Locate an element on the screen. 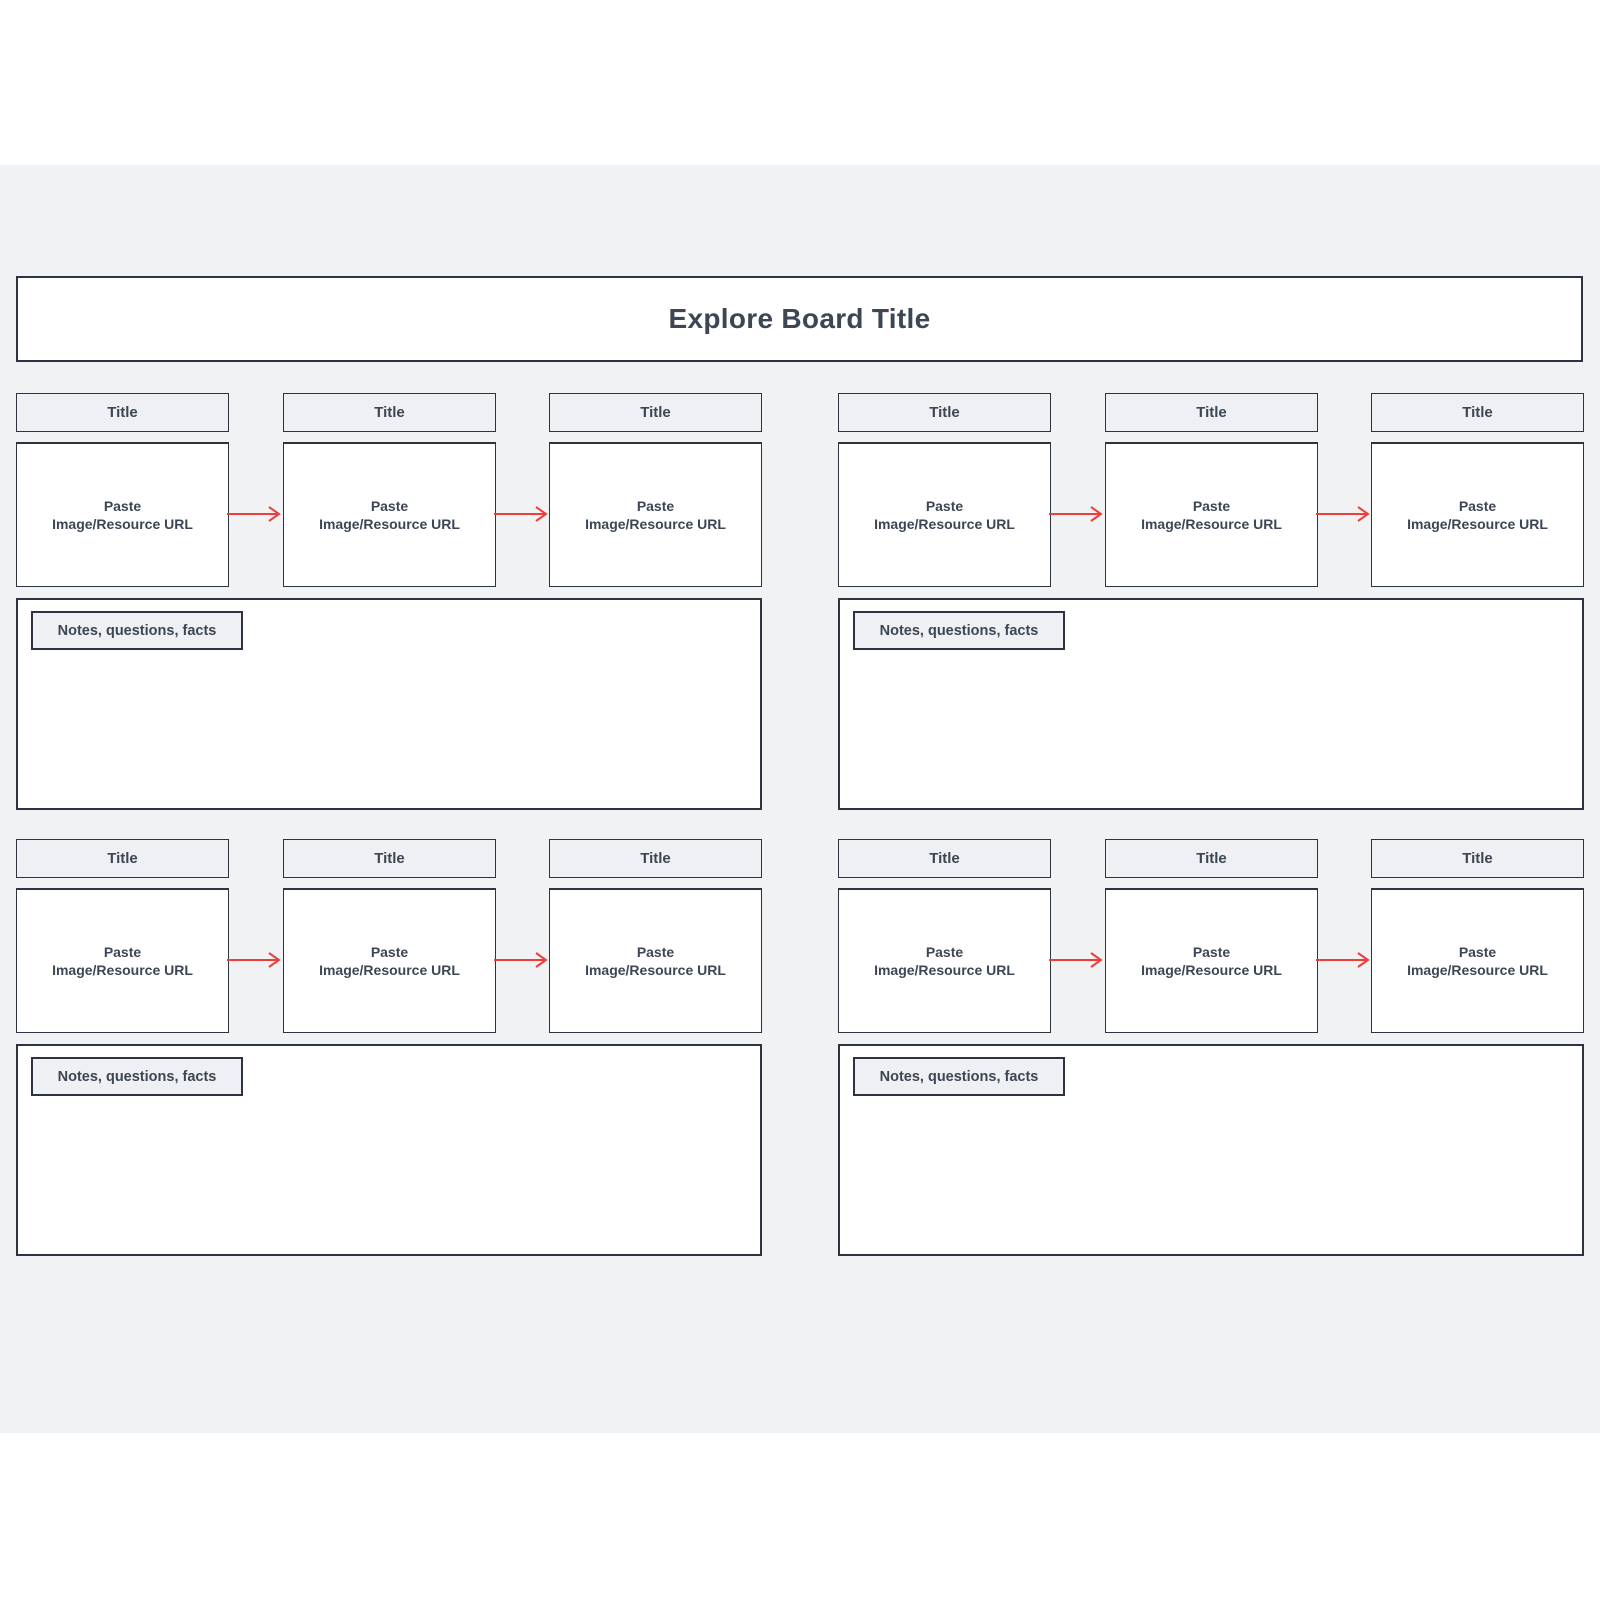  board-title-box: Explore Board Title is located at coordinates (799, 319).